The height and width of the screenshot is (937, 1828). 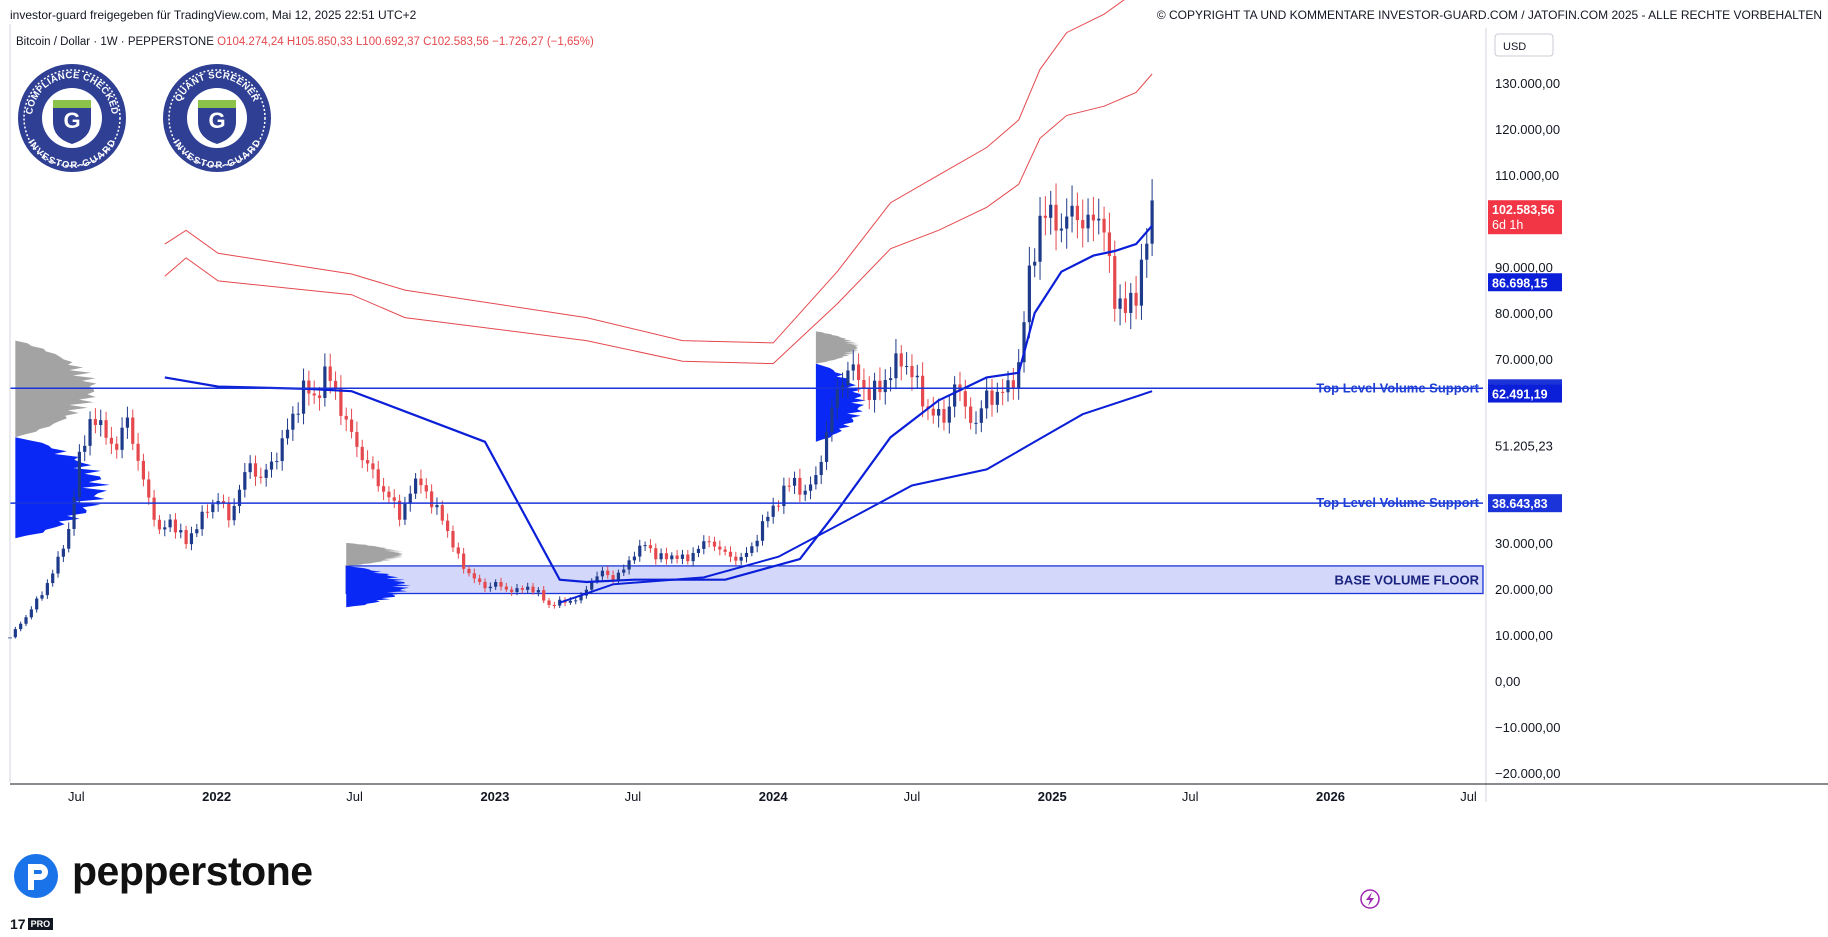 What do you see at coordinates (72, 104) in the screenshot?
I see `shield-top-icon` at bounding box center [72, 104].